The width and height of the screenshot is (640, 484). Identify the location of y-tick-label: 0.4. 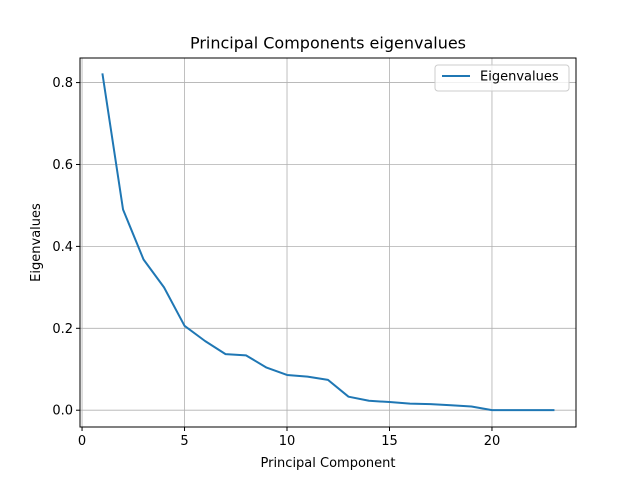
(62, 247).